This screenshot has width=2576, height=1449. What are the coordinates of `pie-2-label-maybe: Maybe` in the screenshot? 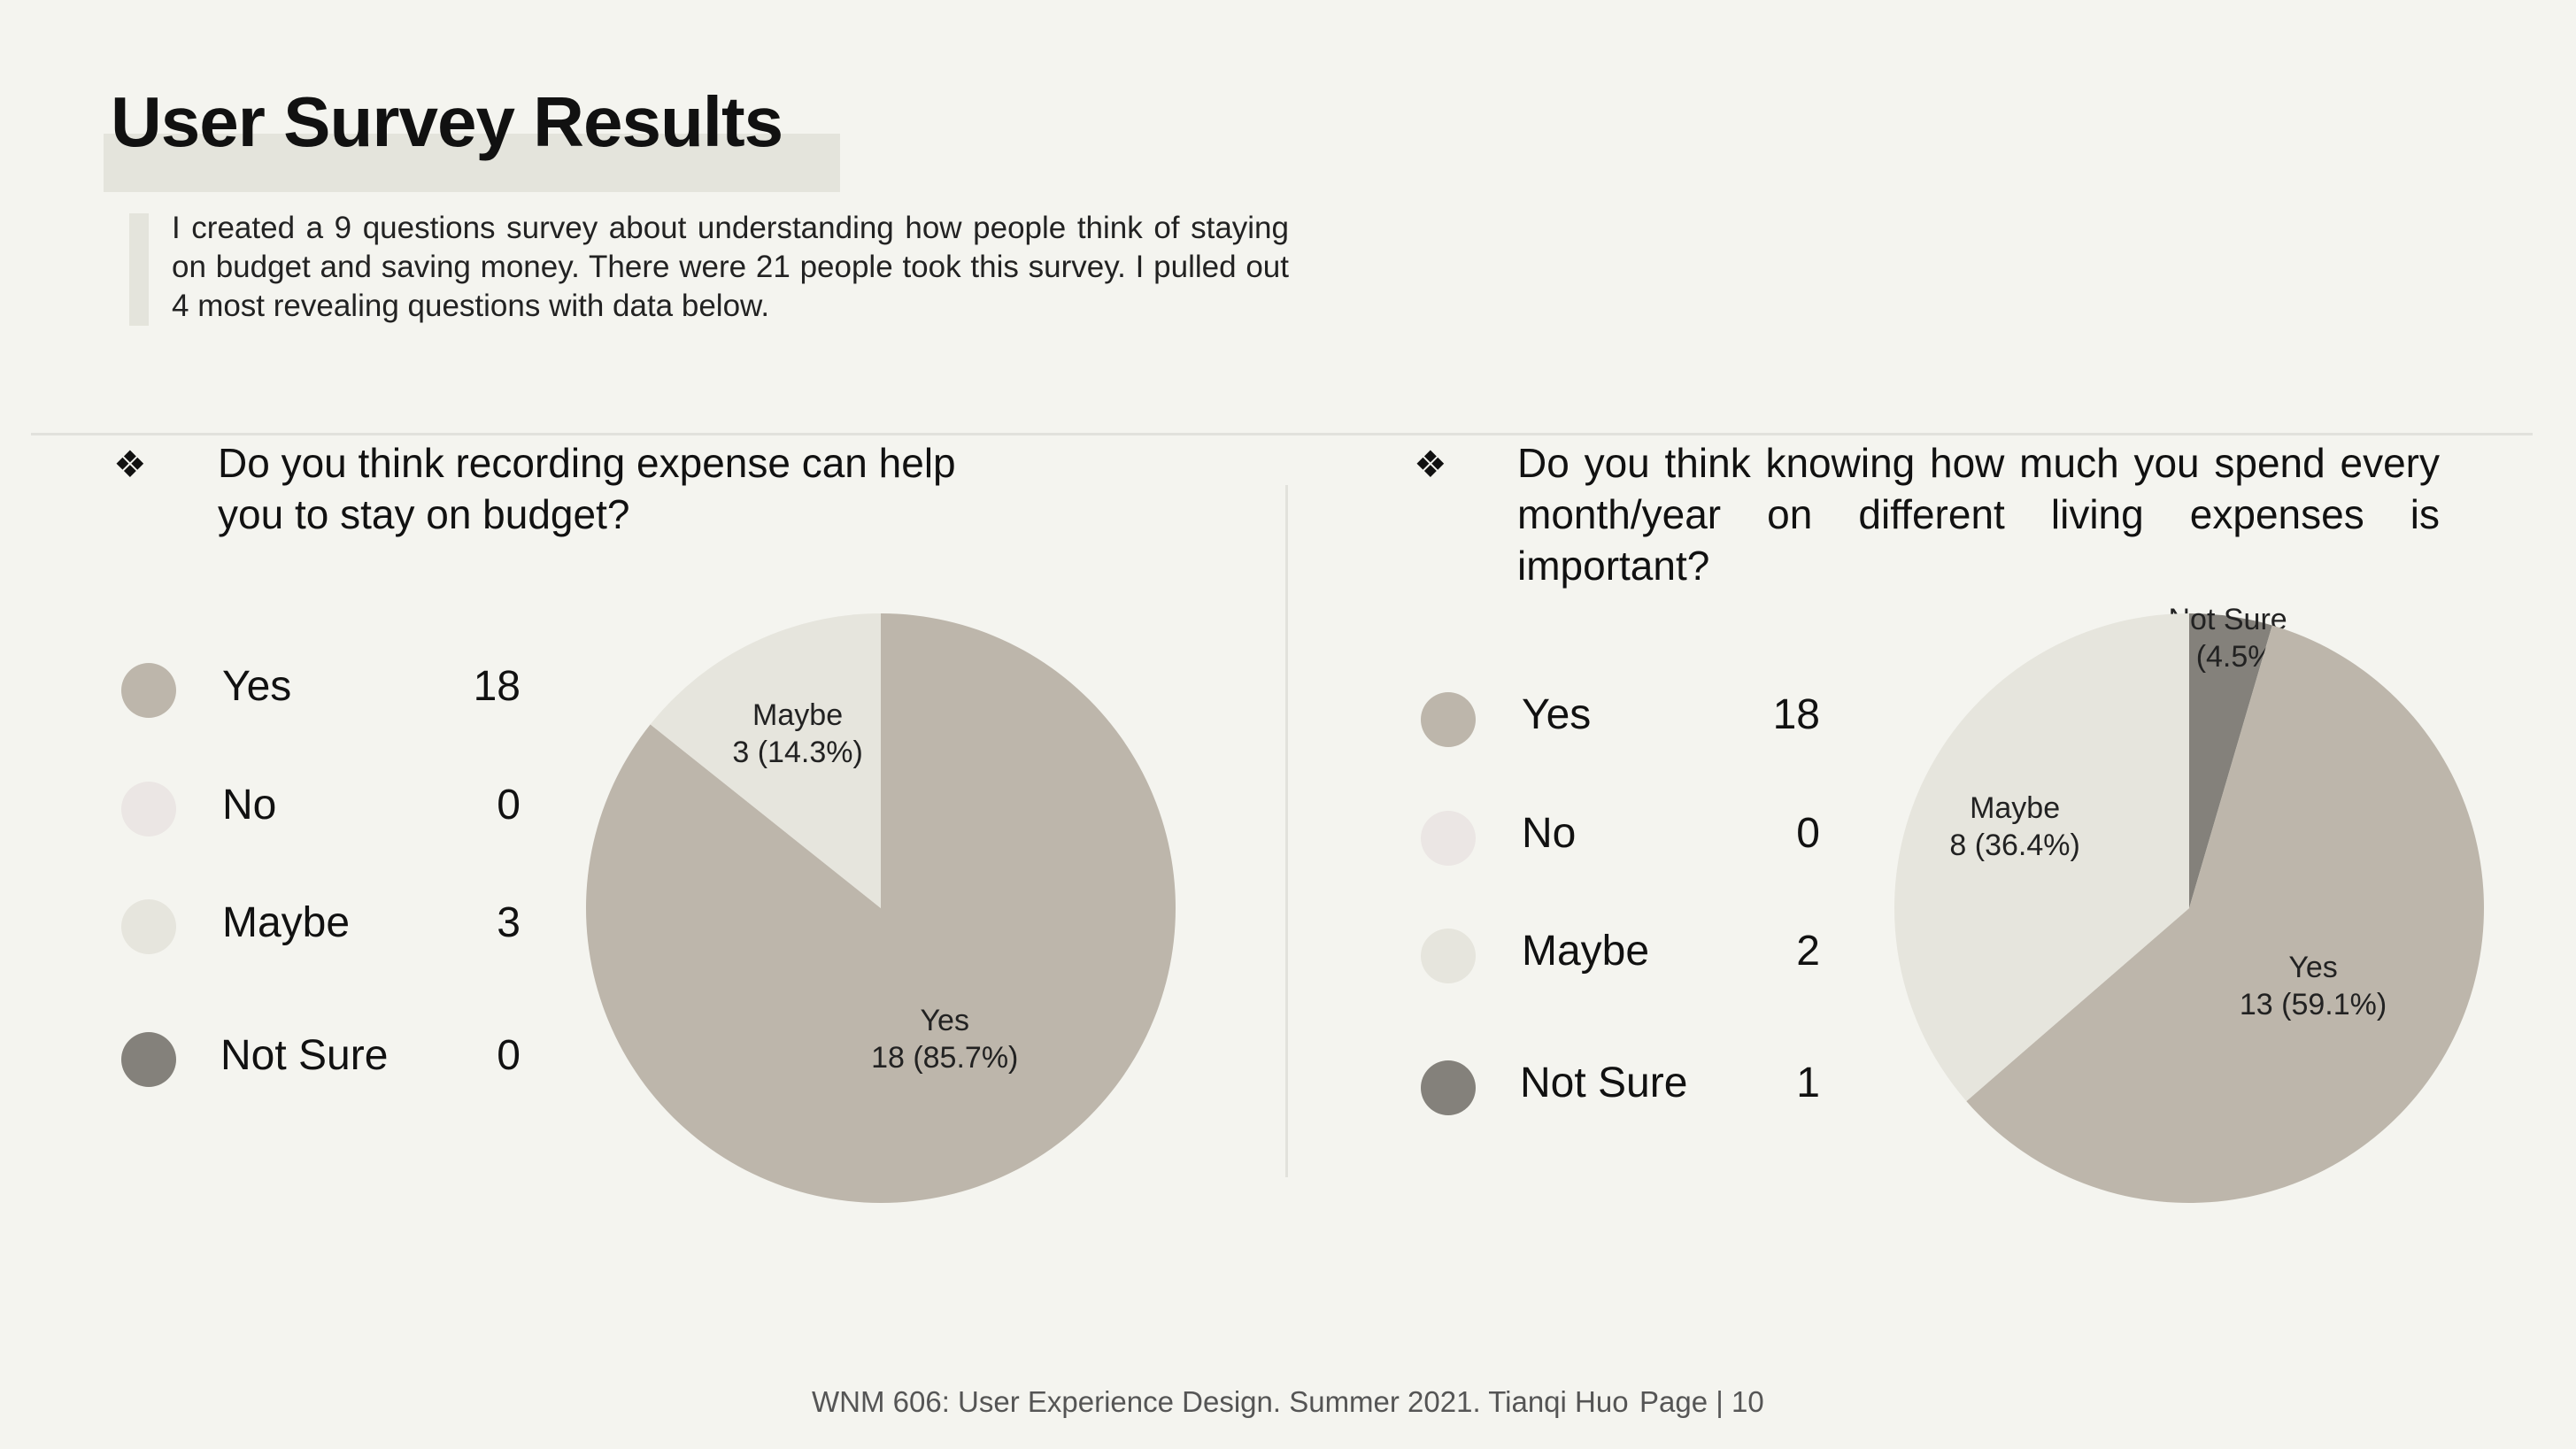 It's located at (2015, 808).